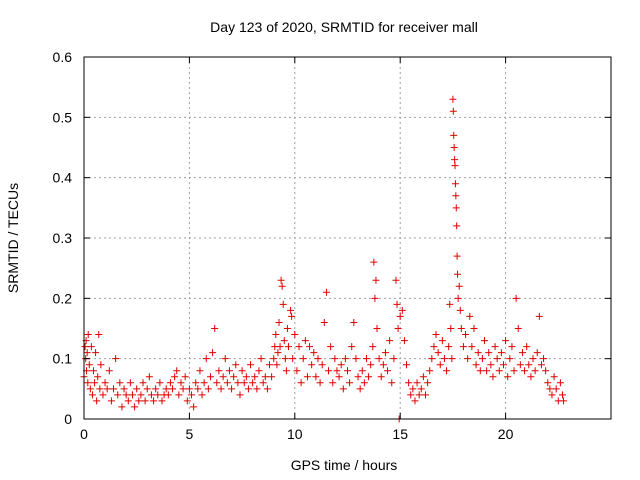  Describe the element at coordinates (295, 434) in the screenshot. I see `x-tick-label: 10` at that location.